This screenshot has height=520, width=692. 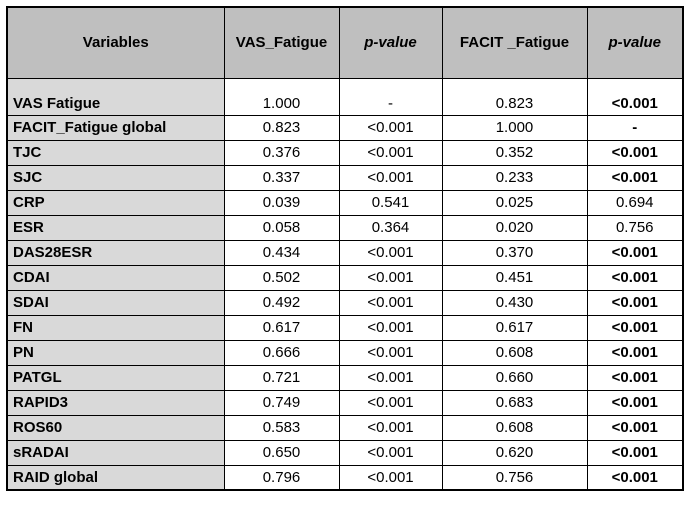 I want to click on vas-correlation-cell: 0.666, so click(x=281, y=352).